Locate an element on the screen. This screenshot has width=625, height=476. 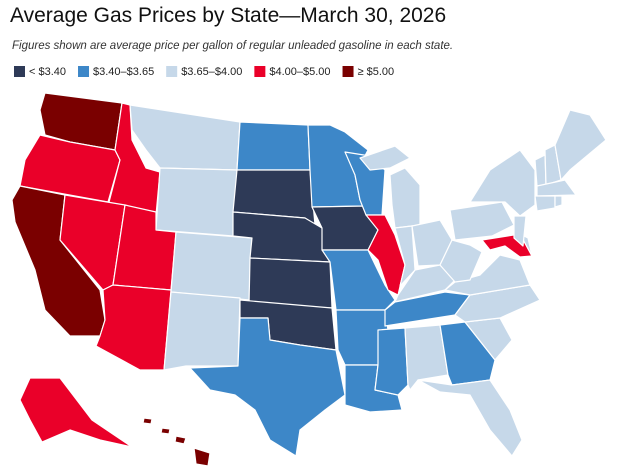
legend-label: $3.65–$4.00 is located at coordinates (211, 72).